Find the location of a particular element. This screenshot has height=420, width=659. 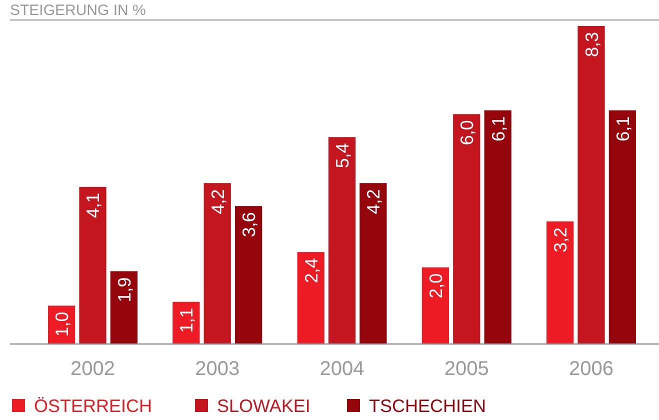

legend-label: ÖSTERREICH is located at coordinates (93, 406).